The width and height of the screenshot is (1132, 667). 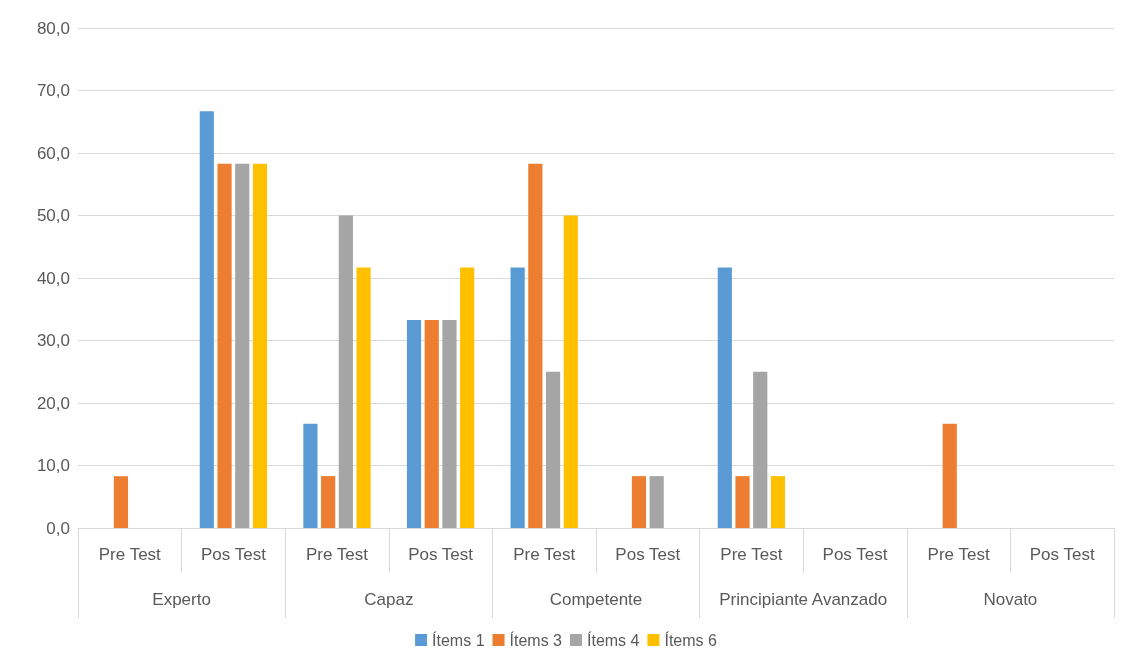 I want to click on y-tick-label: 70,0, so click(x=53, y=90).